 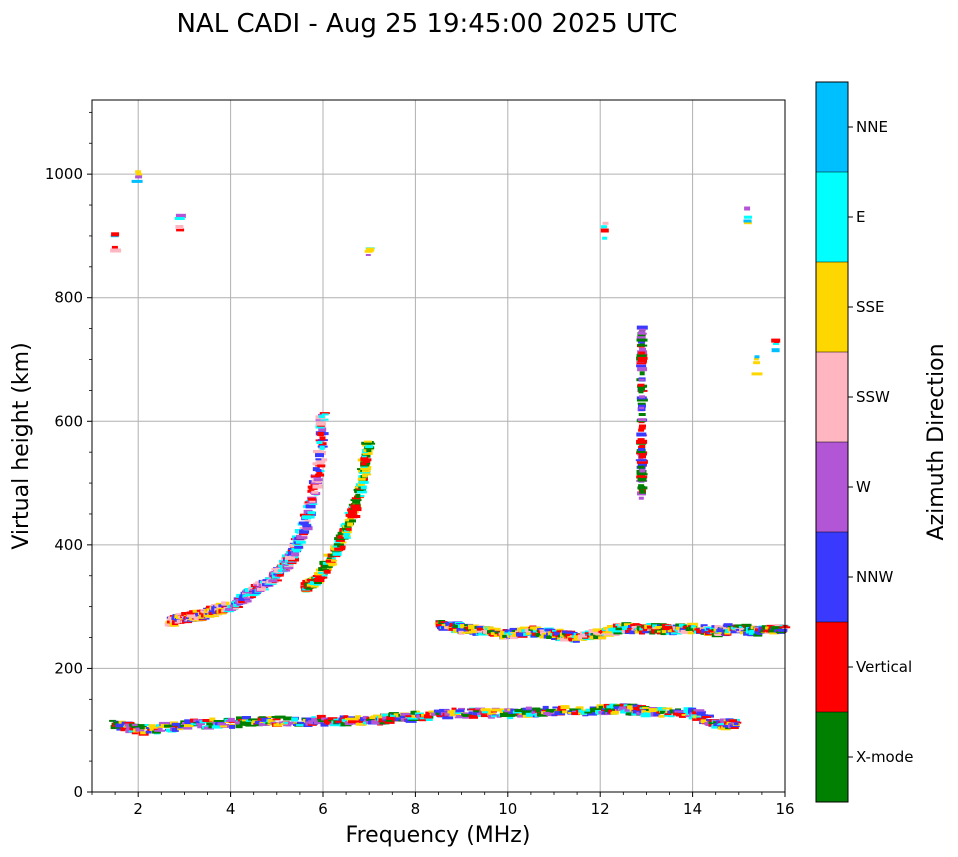 I want to click on colorbar-label-nne: NNE, so click(x=872, y=127).